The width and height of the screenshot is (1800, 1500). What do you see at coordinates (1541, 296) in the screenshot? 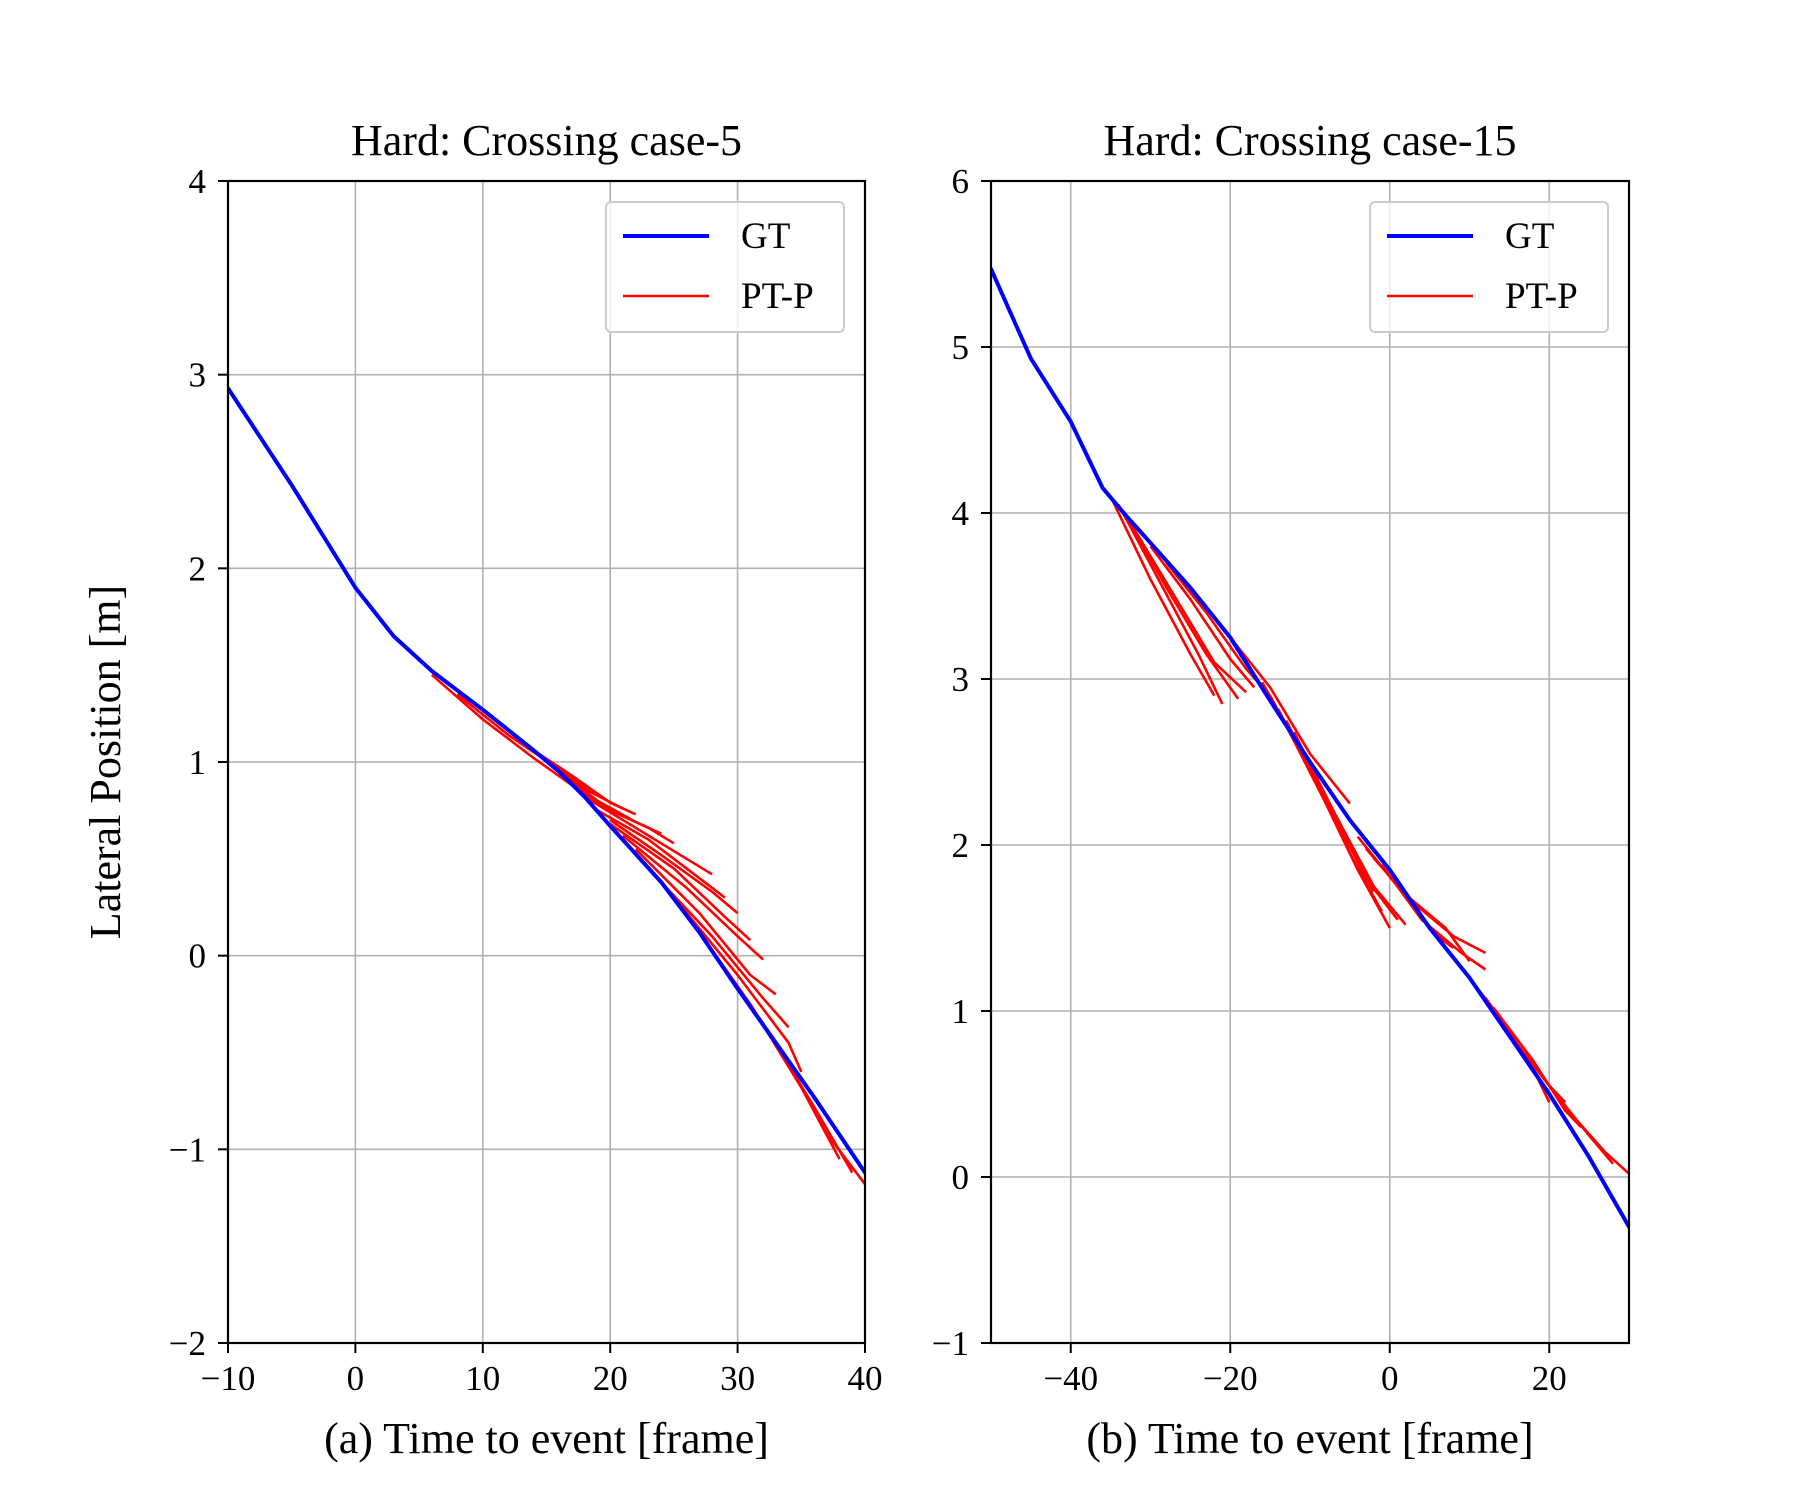
I see `legend-ptp-label-b: PT-P` at bounding box center [1541, 296].